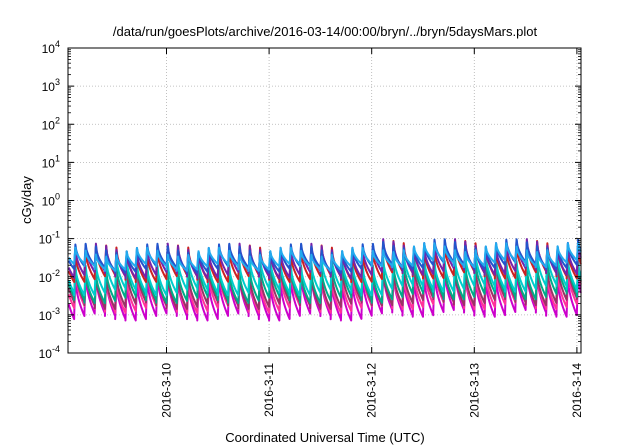 This screenshot has width=640, height=448. I want to click on y-tick-exponent: 3, so click(57, 82).